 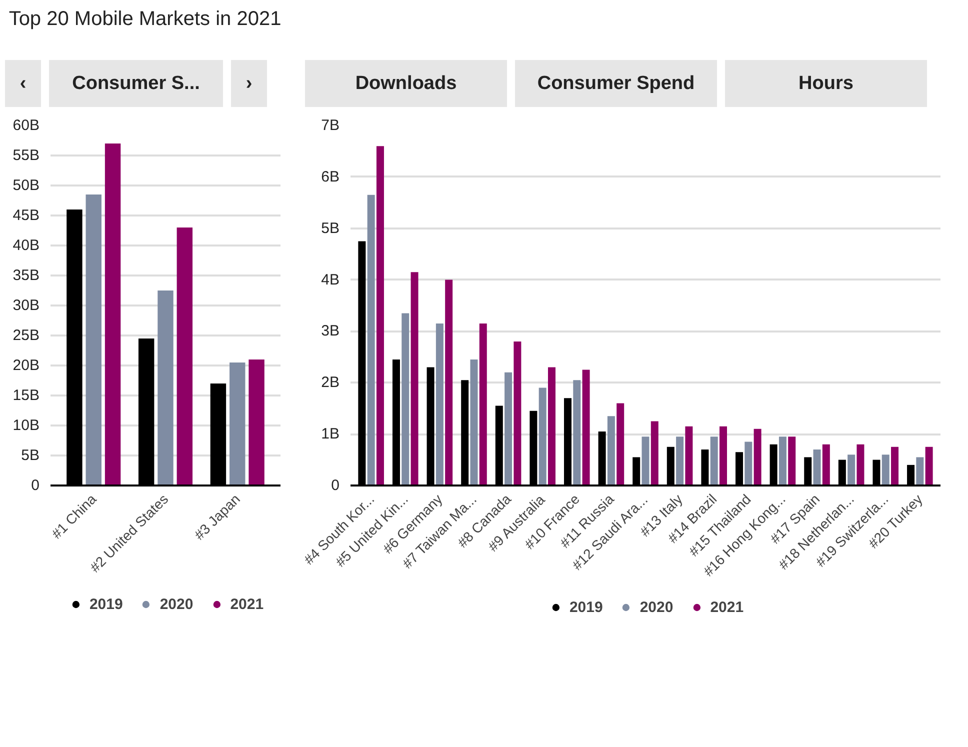 What do you see at coordinates (406, 84) in the screenshot?
I see `text: Downloads` at bounding box center [406, 84].